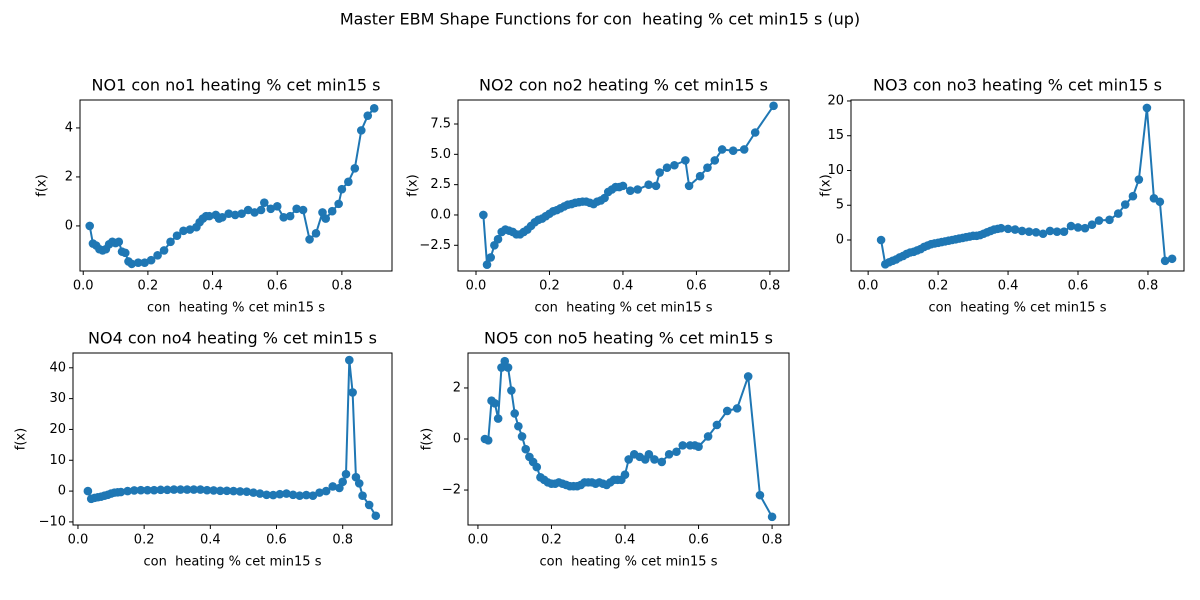 The height and width of the screenshot is (600, 1200). Describe the element at coordinates (83, 286) in the screenshot. I see `x-tick-label: 0.0` at that location.